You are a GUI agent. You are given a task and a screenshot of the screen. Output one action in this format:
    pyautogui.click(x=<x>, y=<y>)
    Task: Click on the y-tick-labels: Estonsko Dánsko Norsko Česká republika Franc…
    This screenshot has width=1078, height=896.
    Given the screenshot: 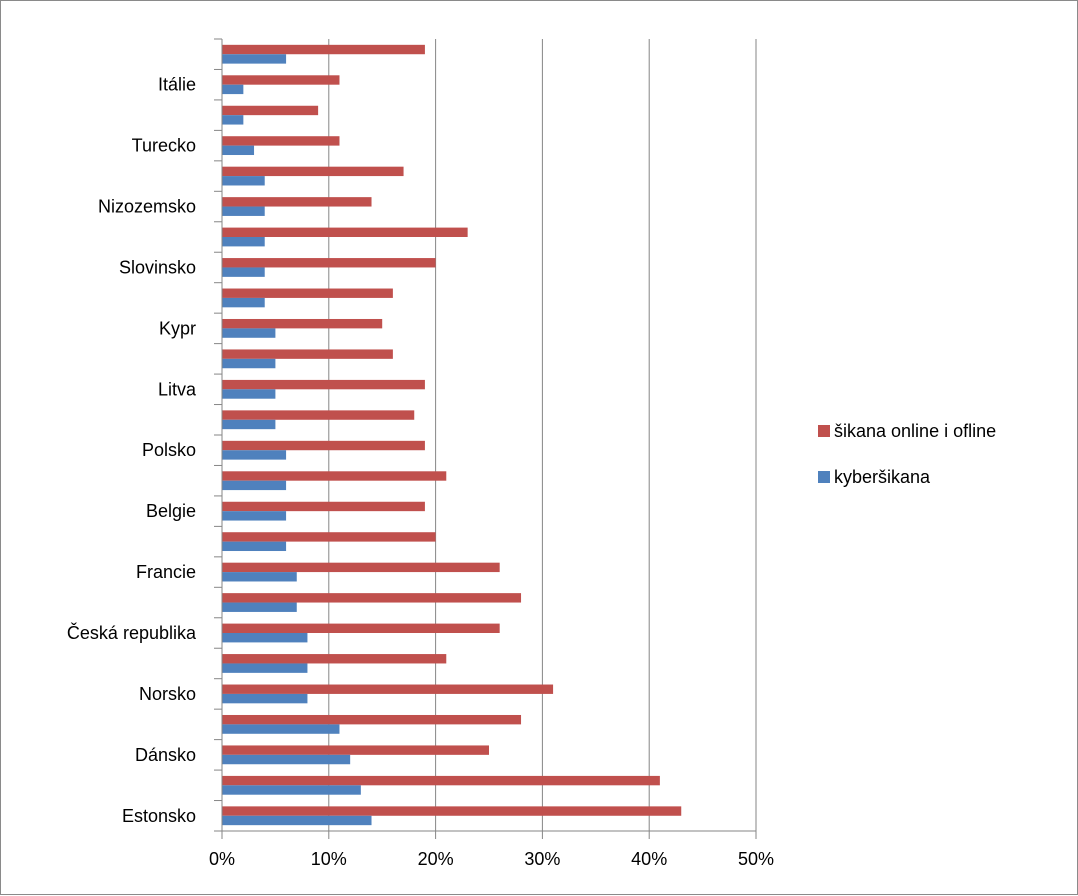 What is the action you would take?
    pyautogui.click(x=132, y=450)
    